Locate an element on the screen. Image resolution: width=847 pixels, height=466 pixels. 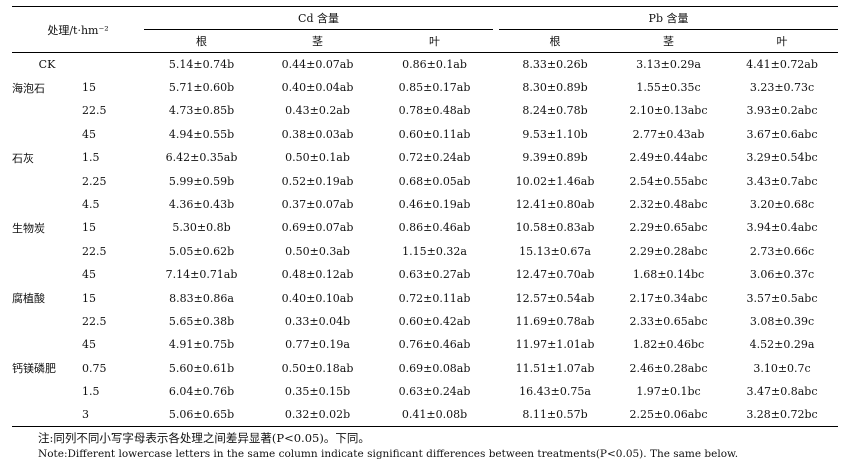
pb-stem-value: 2.46±0.28abc is located at coordinates (668, 368).